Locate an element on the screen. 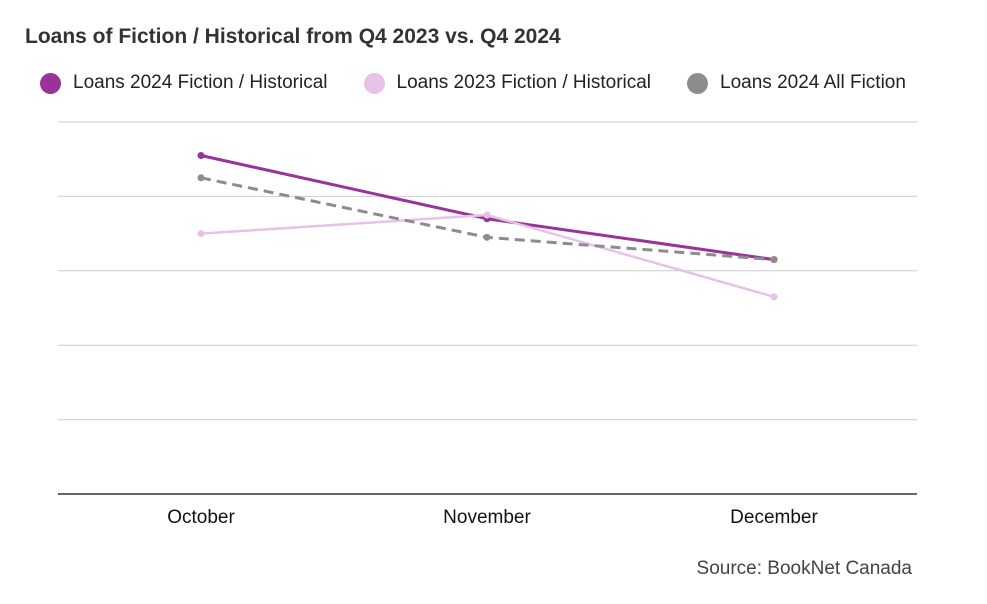  series-lines is located at coordinates (487, 226).